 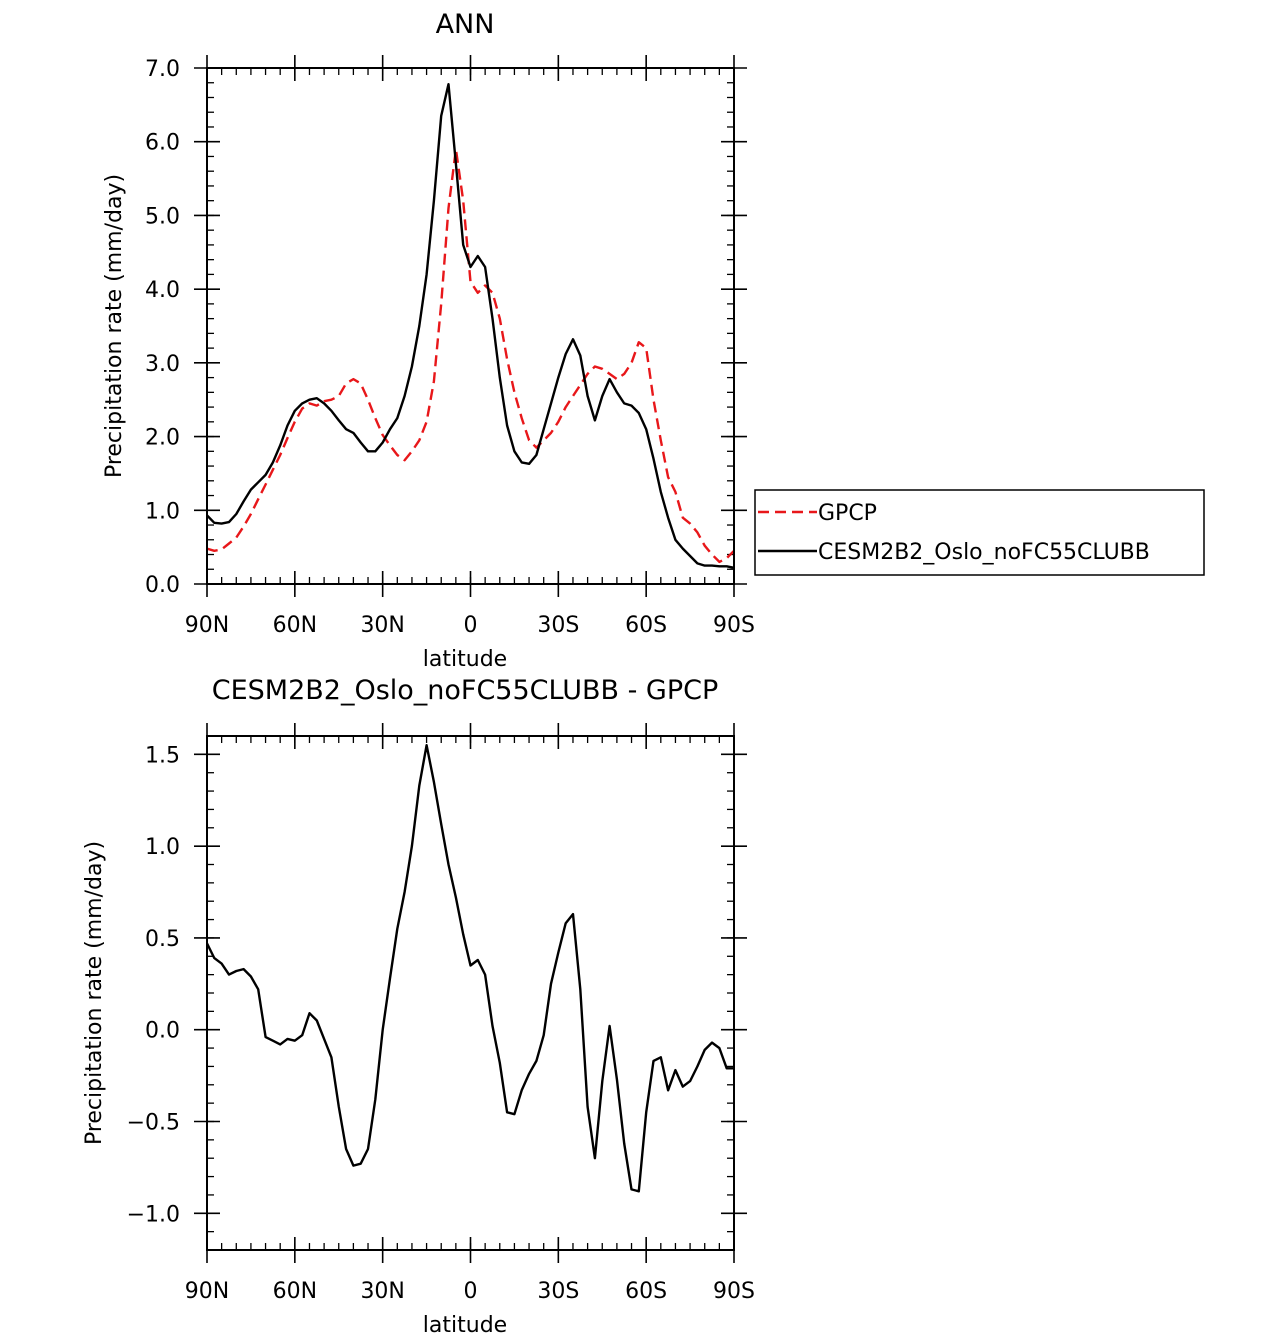 I want to click on bottom-chart-y-tick-label: 0.5, so click(x=162, y=939).